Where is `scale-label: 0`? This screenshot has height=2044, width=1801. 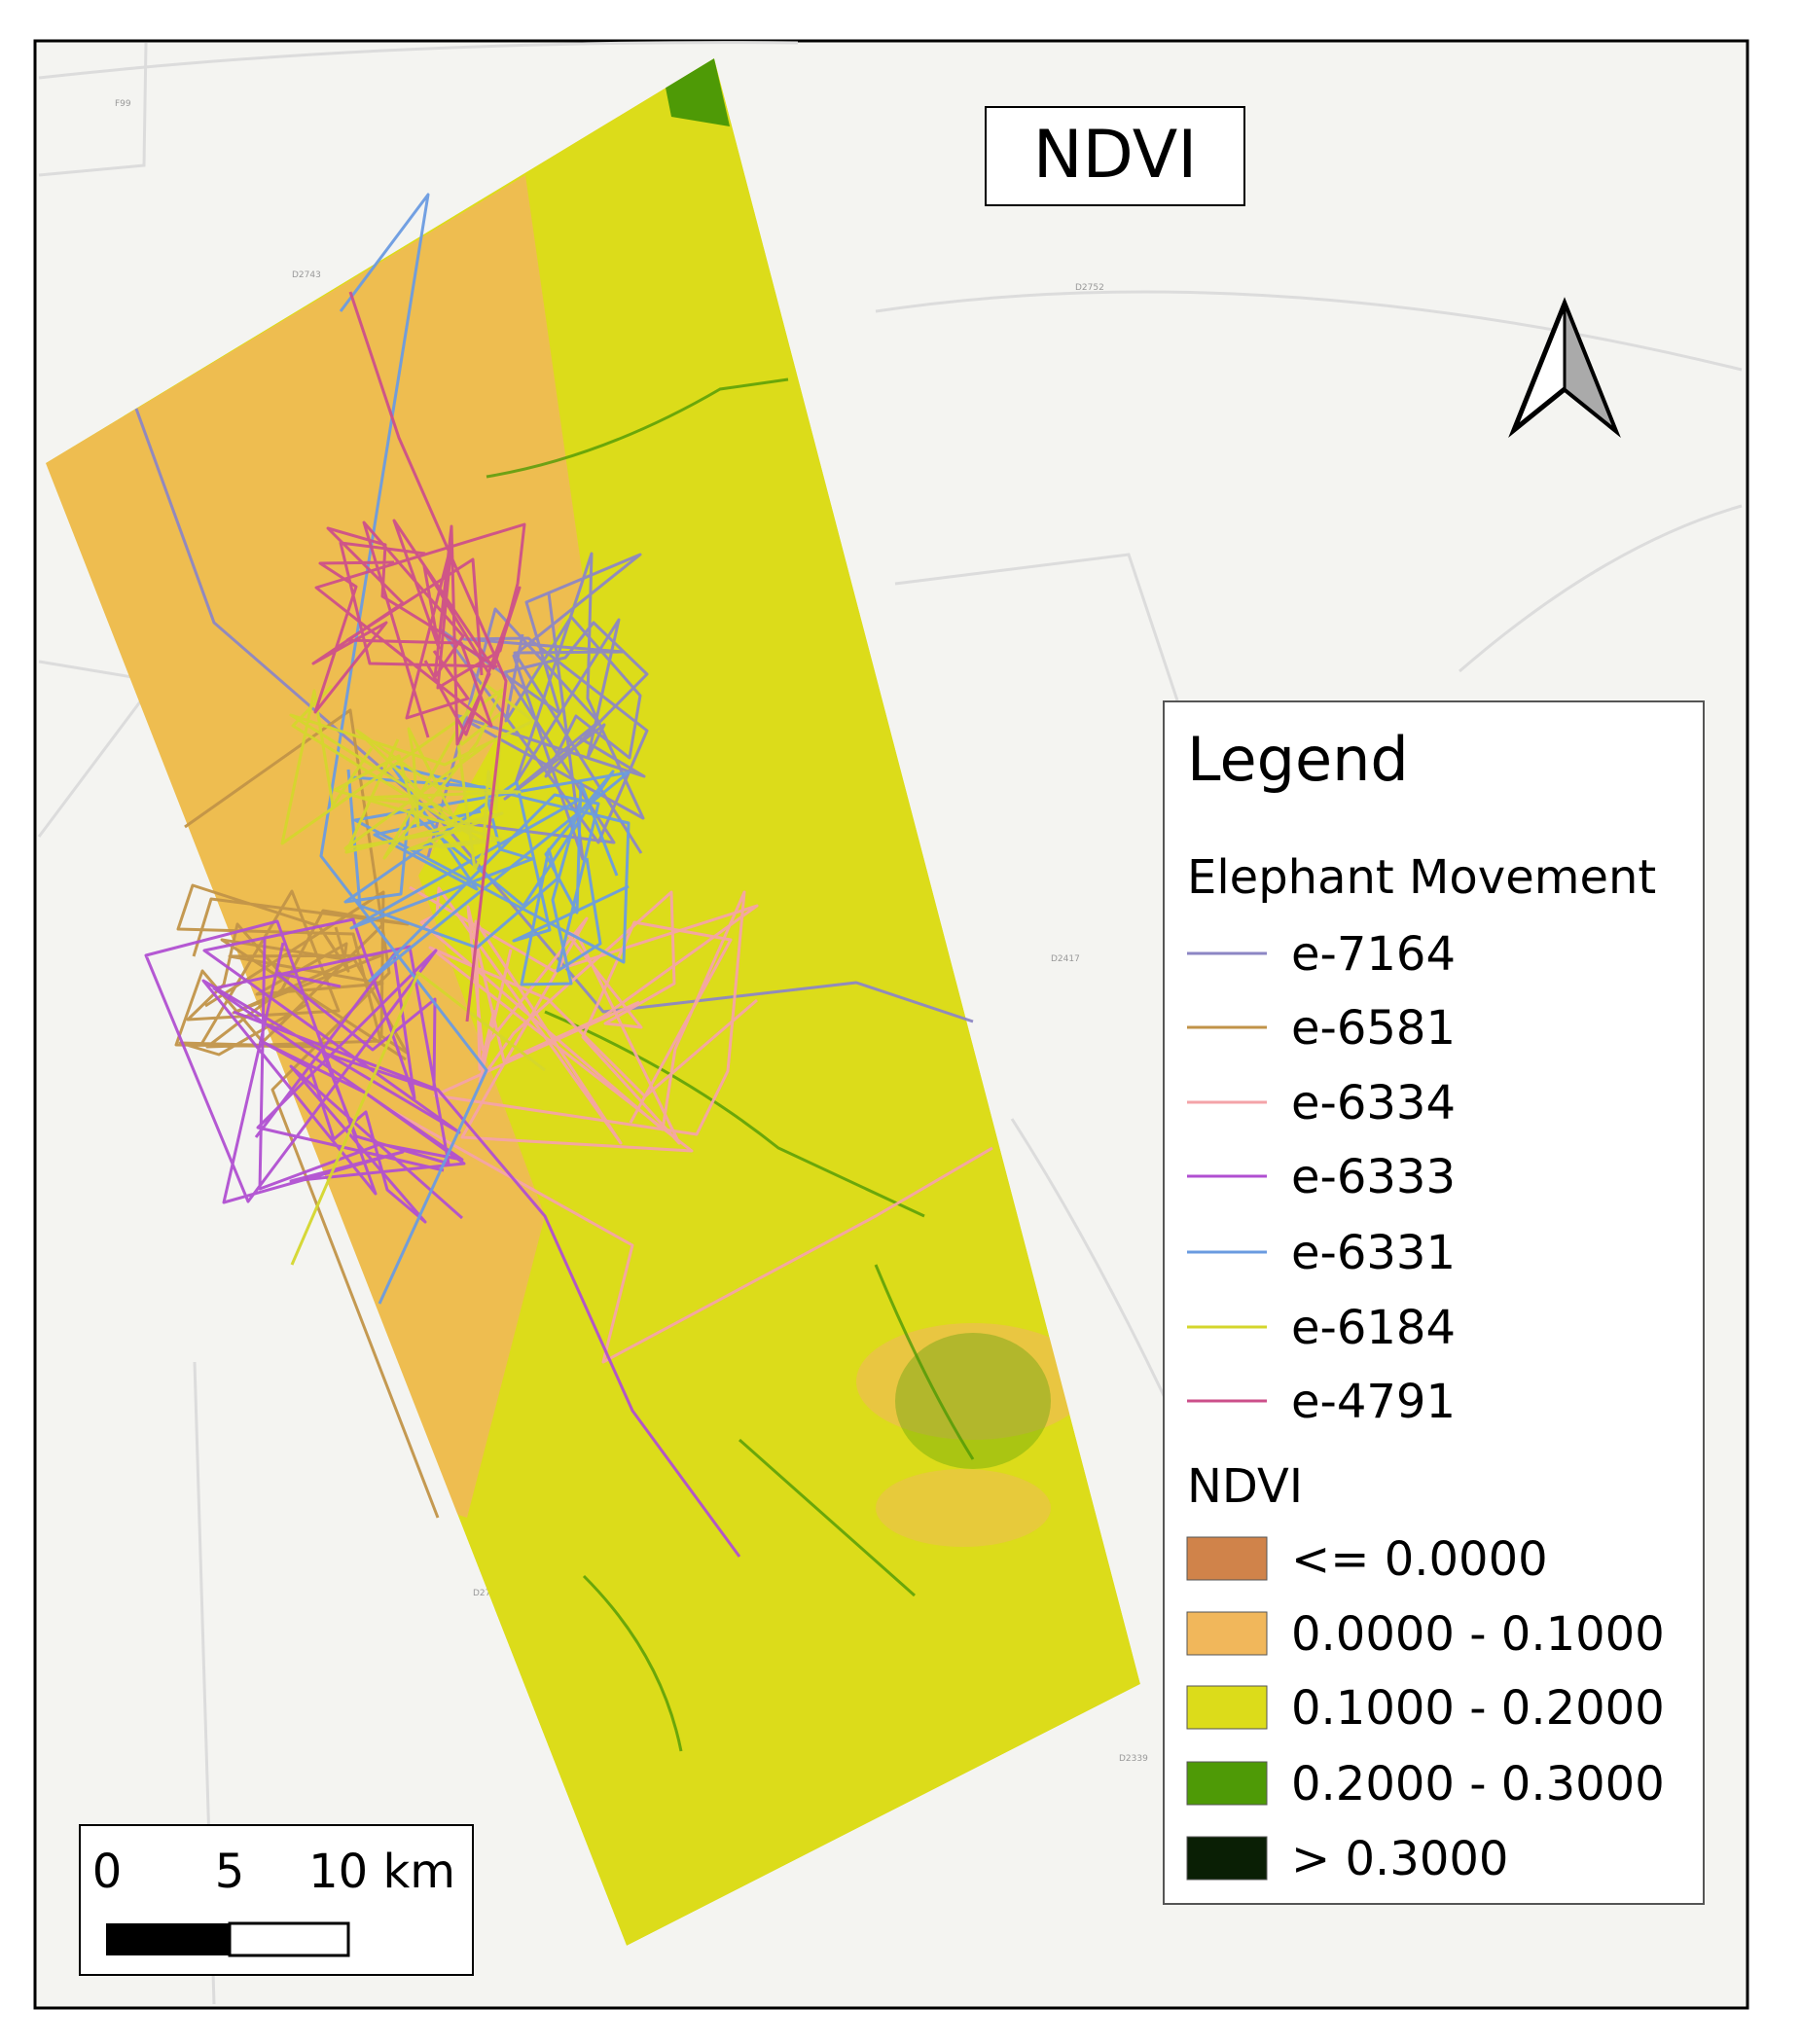
scale-label: 0 is located at coordinates (107, 1872).